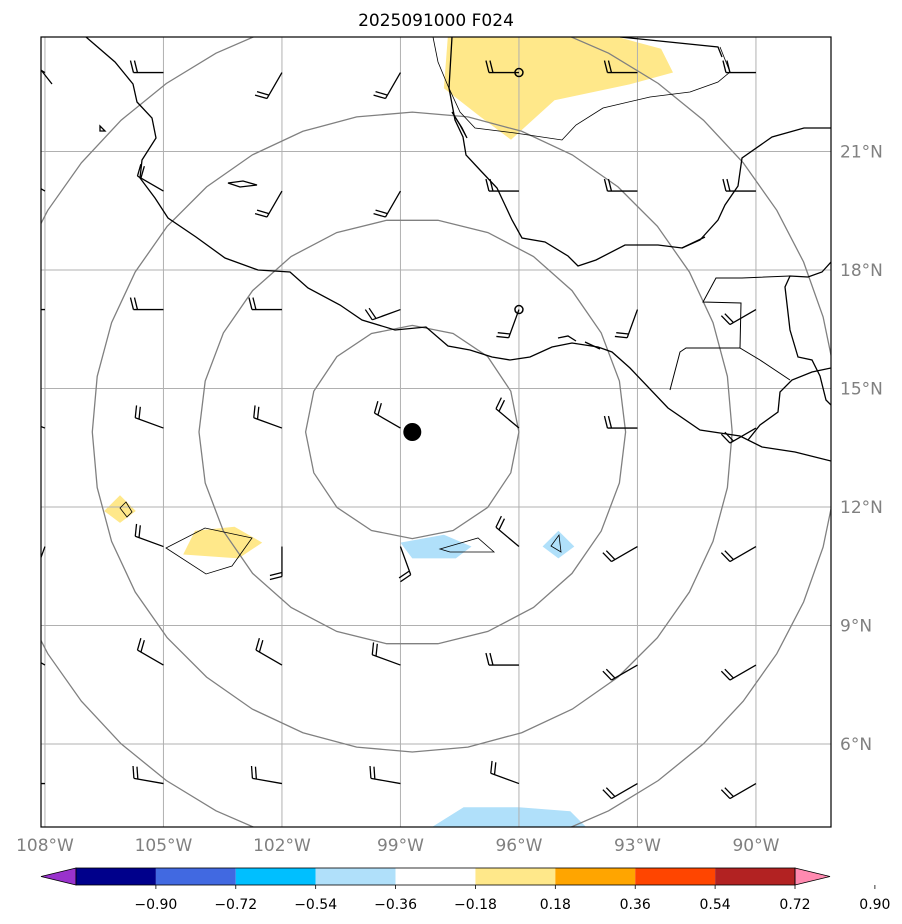 The height and width of the screenshot is (924, 902). Describe the element at coordinates (558, 544) in the screenshot. I see `negative-anomaly-east` at that location.